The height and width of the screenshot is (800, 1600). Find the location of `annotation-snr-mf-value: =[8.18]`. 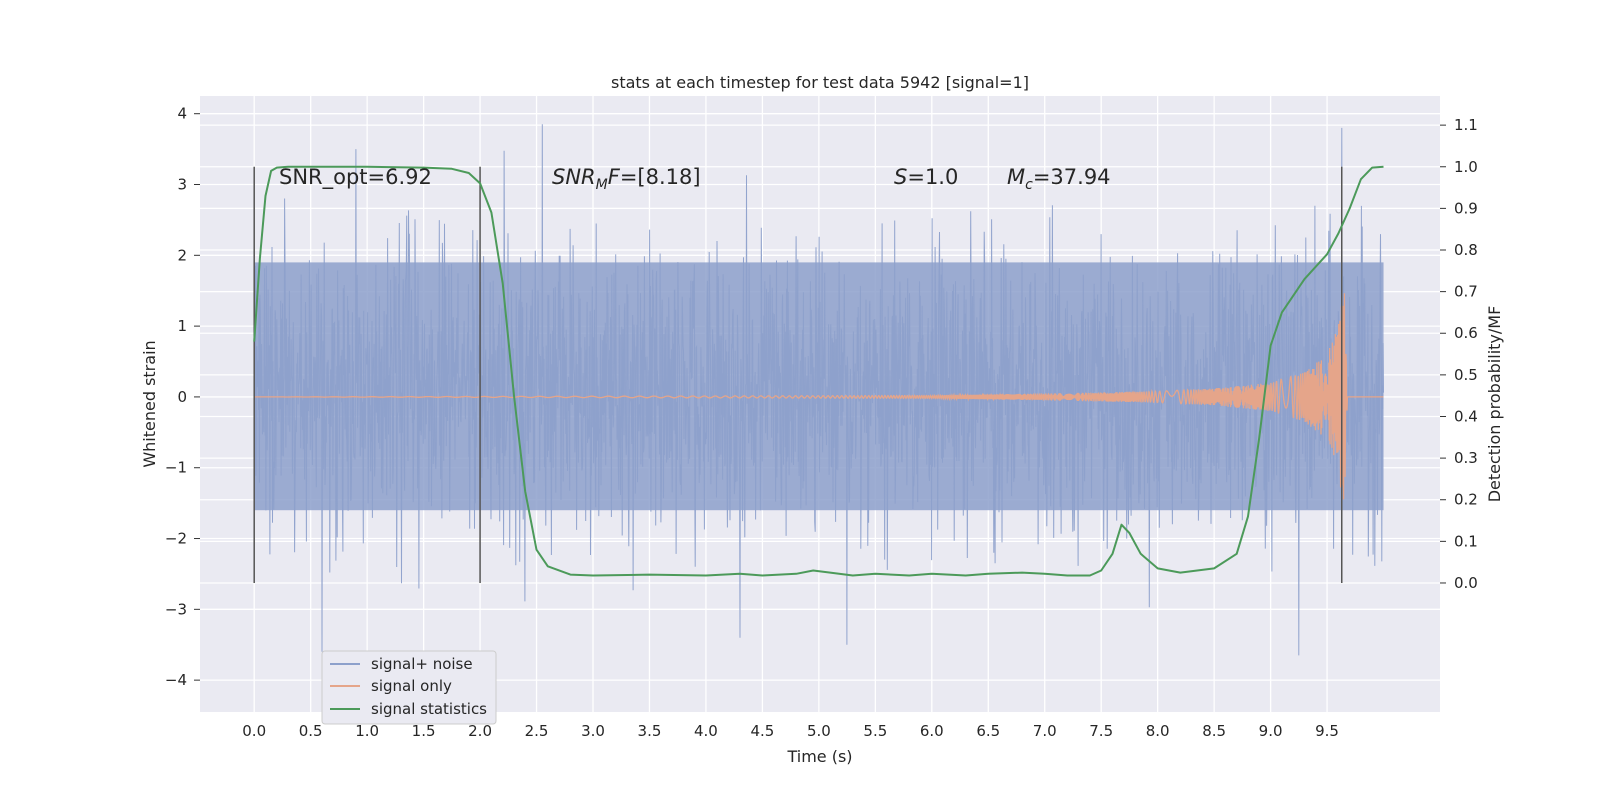

annotation-snr-mf-value: =[8.18] is located at coordinates (660, 177).